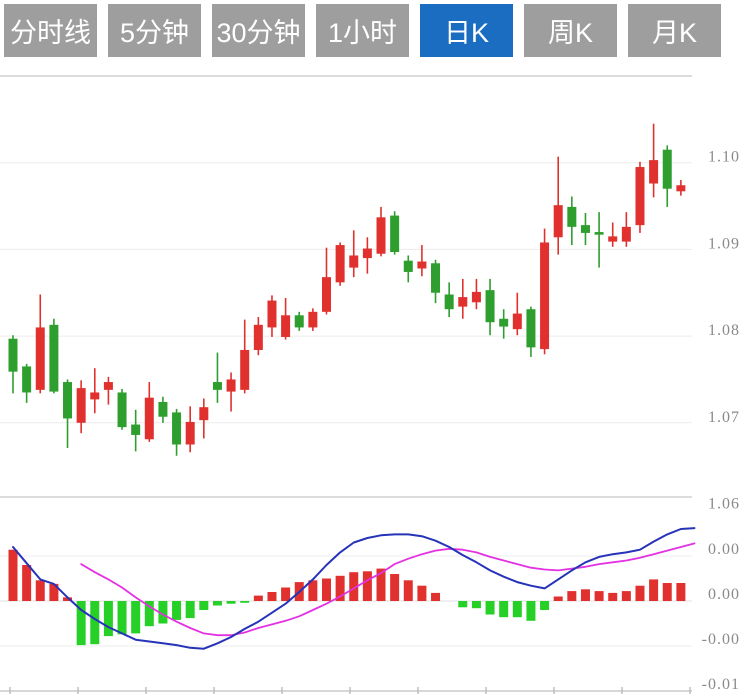 Image resolution: width=752 pixels, height=697 pixels. I want to click on axis-labels: 1.10 1.09 1.08 1.07 1.06 0.00 0.00 -0.00 -0.01, so click(721, 421).